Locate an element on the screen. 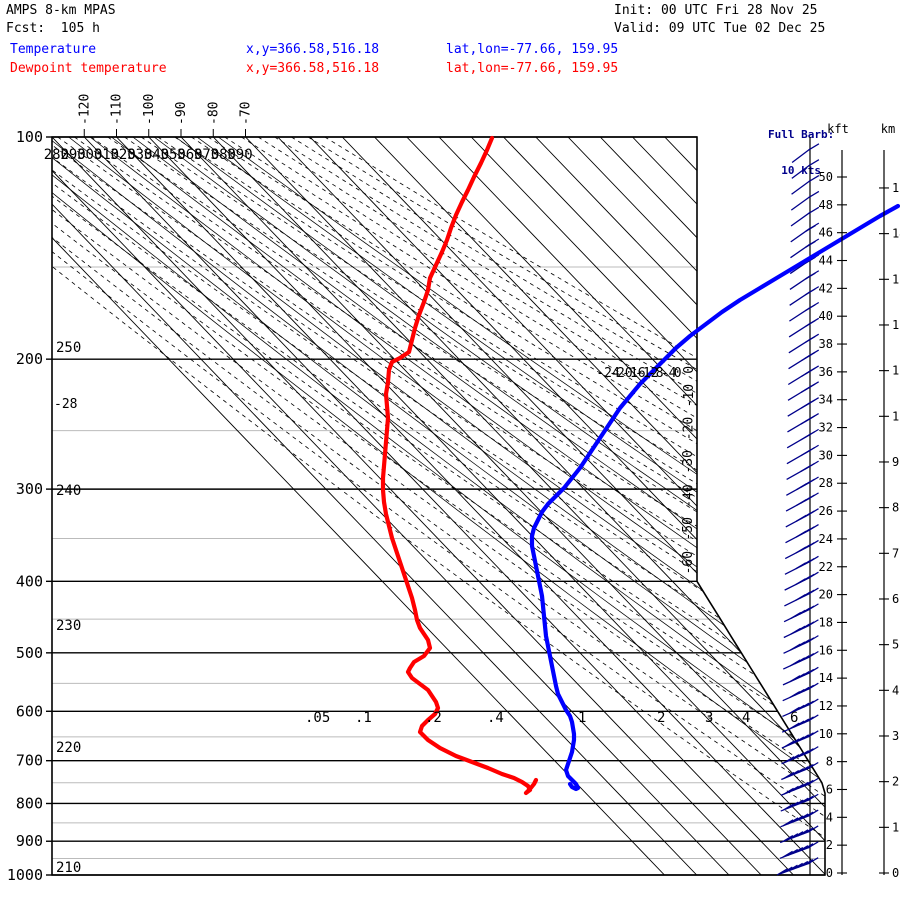 This screenshot has width=900, height=900. kft-tick-label: 44 is located at coordinates (826, 261).